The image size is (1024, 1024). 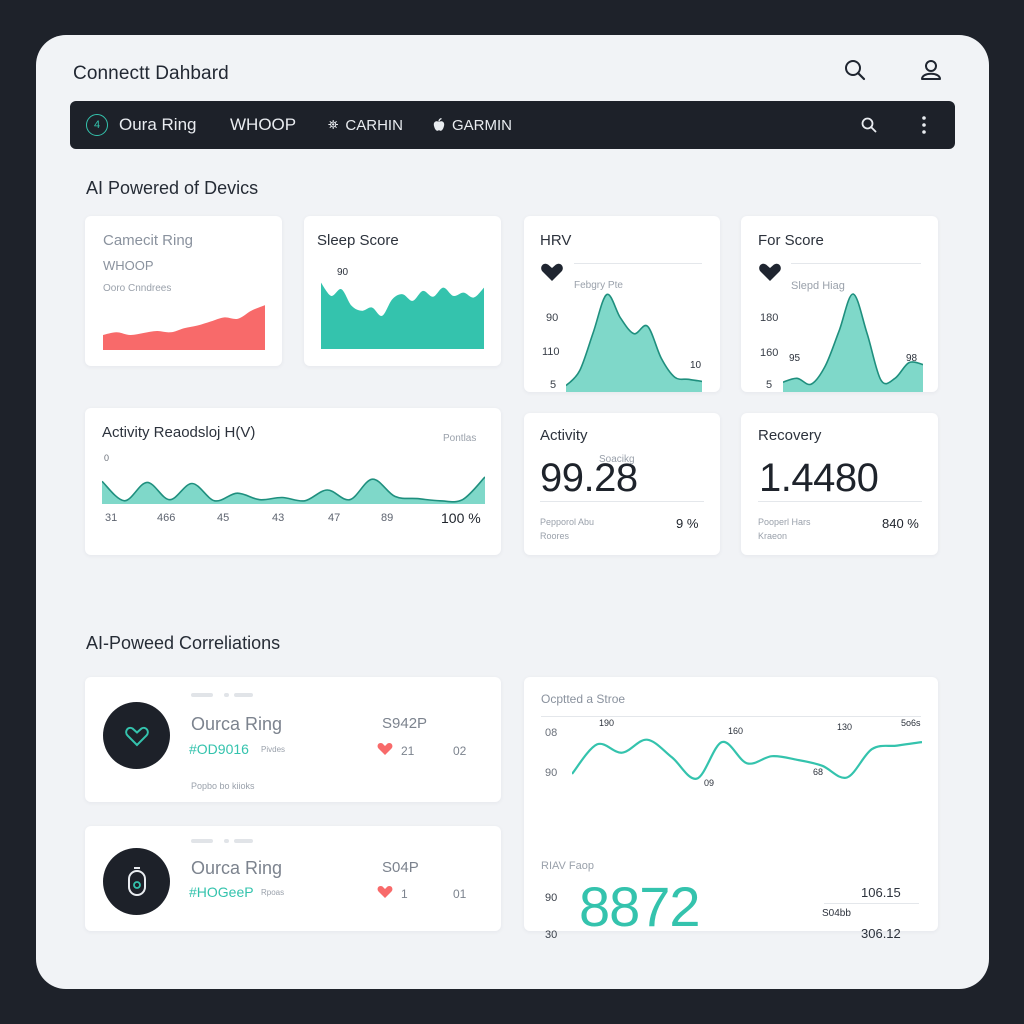 What do you see at coordinates (223, 518) in the screenshot?
I see `x-tick: 45` at bounding box center [223, 518].